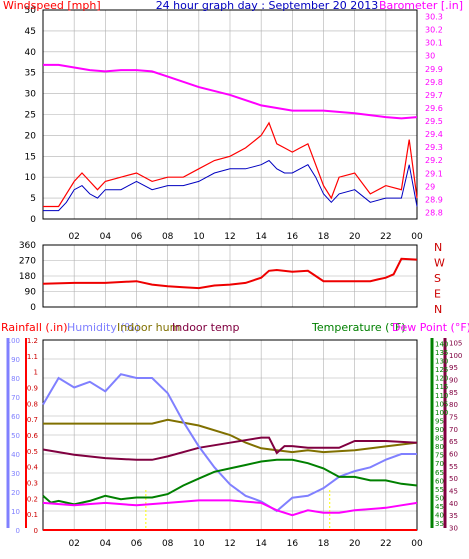  Describe the element at coordinates (453, 417) in the screenshot. I see `dewpoint-tick-label: 75` at that location.